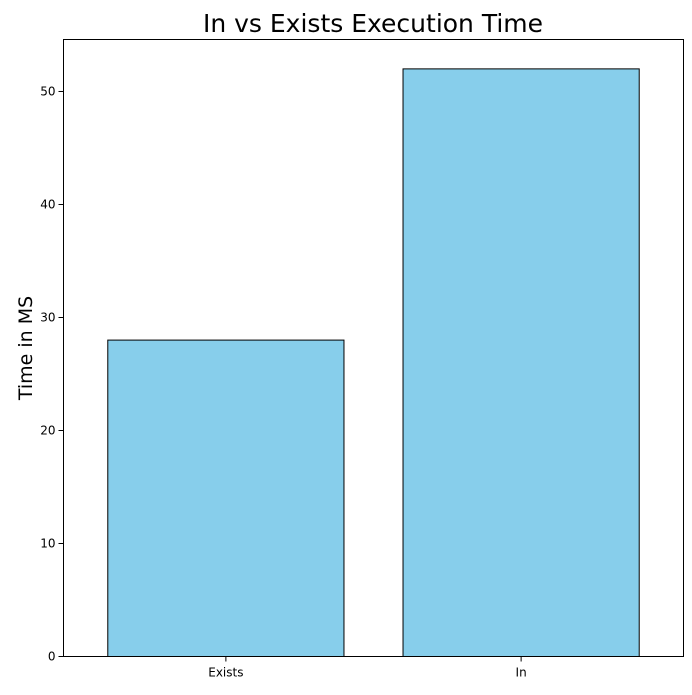 The width and height of the screenshot is (692, 695). Describe the element at coordinates (373, 23) in the screenshot. I see `chart-title: In vs Exists Execution Time` at that location.